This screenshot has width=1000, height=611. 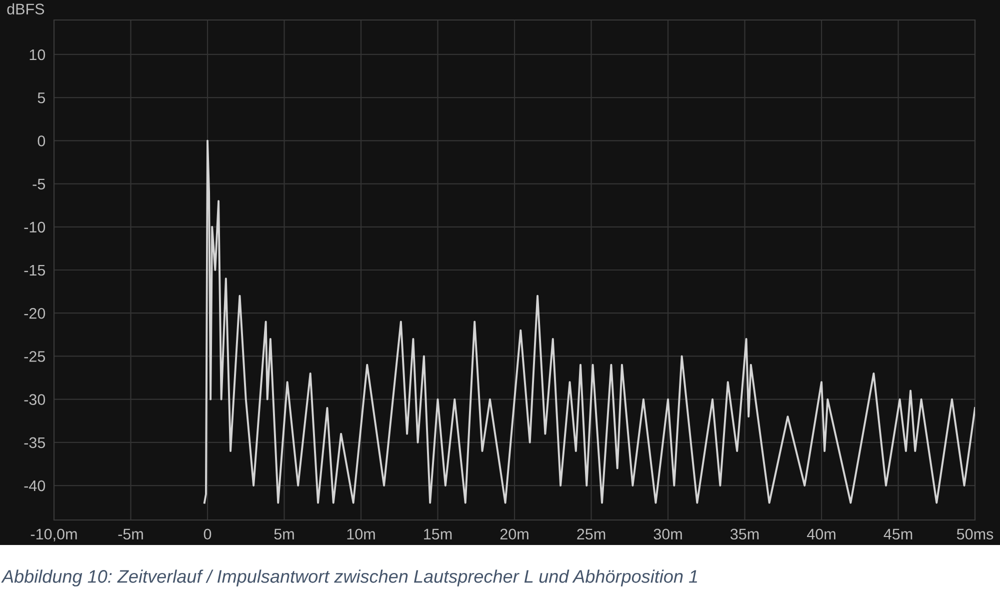 What do you see at coordinates (35, 270) in the screenshot?
I see `y-tick-label: -15` at bounding box center [35, 270].